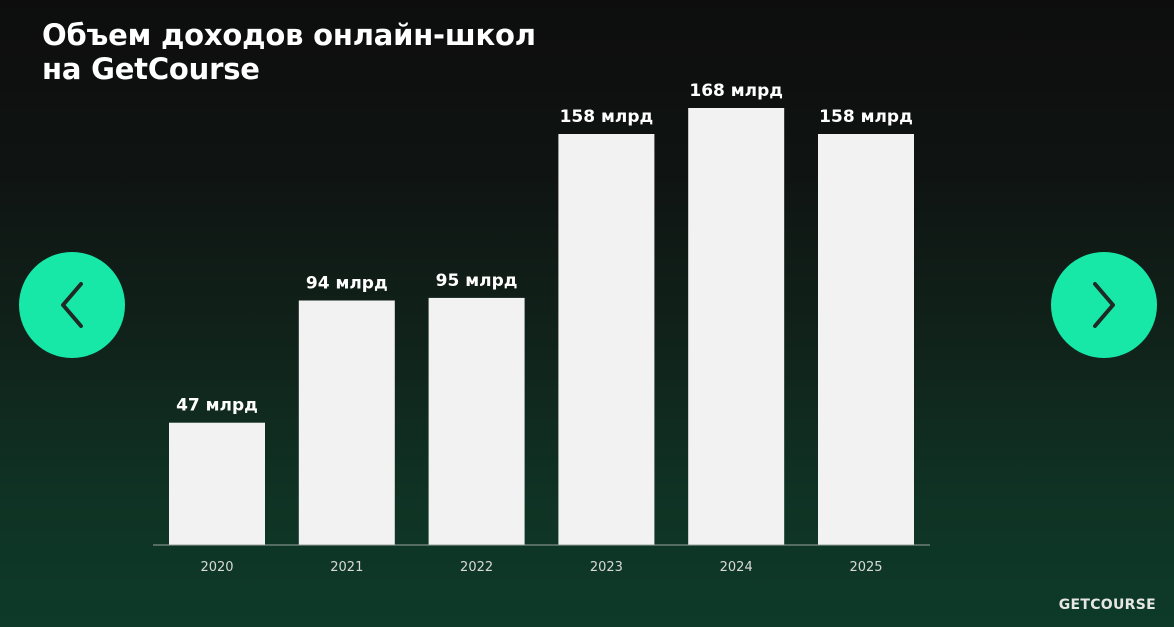 This screenshot has height=627, width=1174. Describe the element at coordinates (866, 117) in the screenshot. I see `data-label-2025: 158 млрд` at that location.